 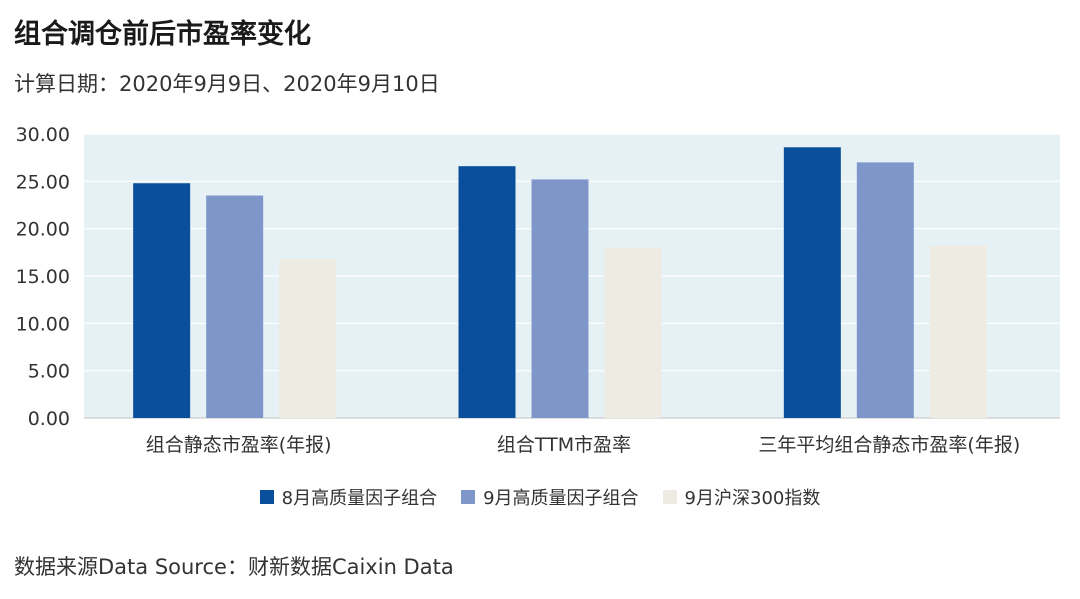 I want to click on y-tick-label: 30.00, so click(x=43, y=135).